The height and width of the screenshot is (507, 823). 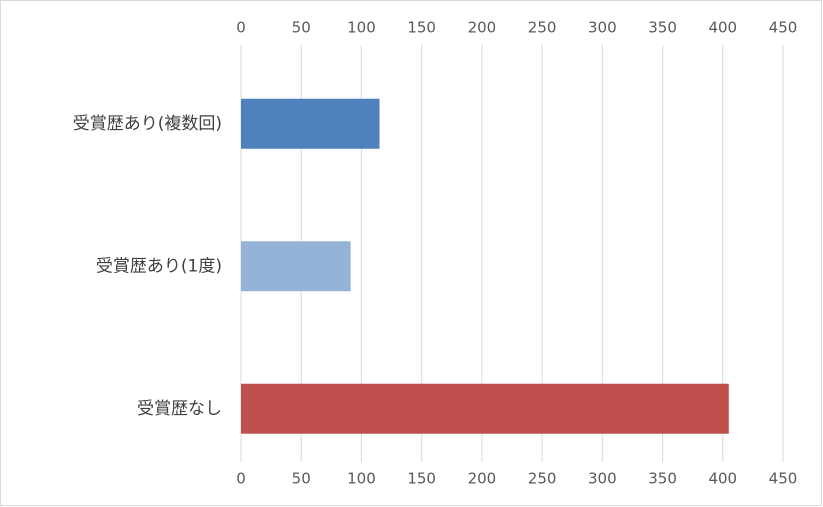 What do you see at coordinates (602, 479) in the screenshot?
I see `x-tick-label-bottom: 300` at bounding box center [602, 479].